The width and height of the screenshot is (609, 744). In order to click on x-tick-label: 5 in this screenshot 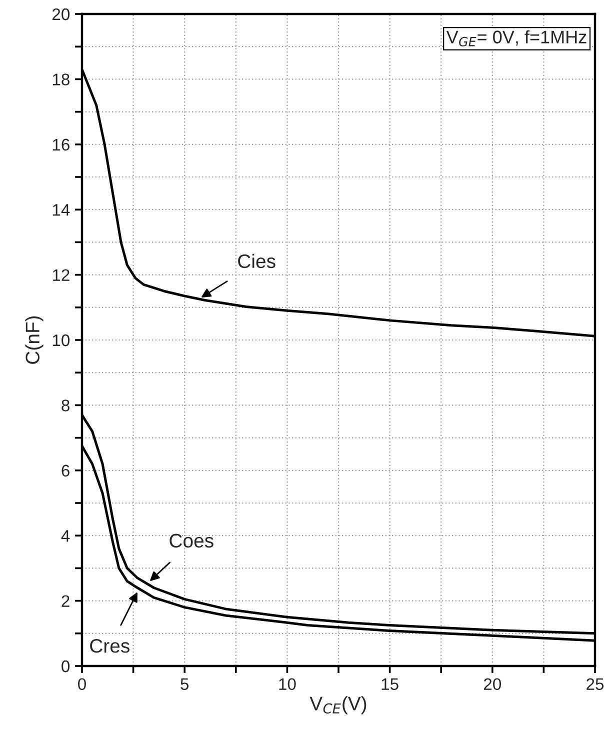, I will do `click(184, 684)`.